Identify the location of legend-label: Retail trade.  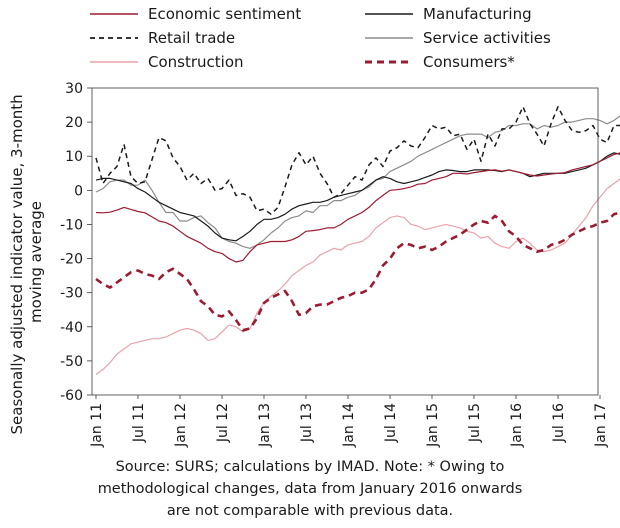
(191, 38).